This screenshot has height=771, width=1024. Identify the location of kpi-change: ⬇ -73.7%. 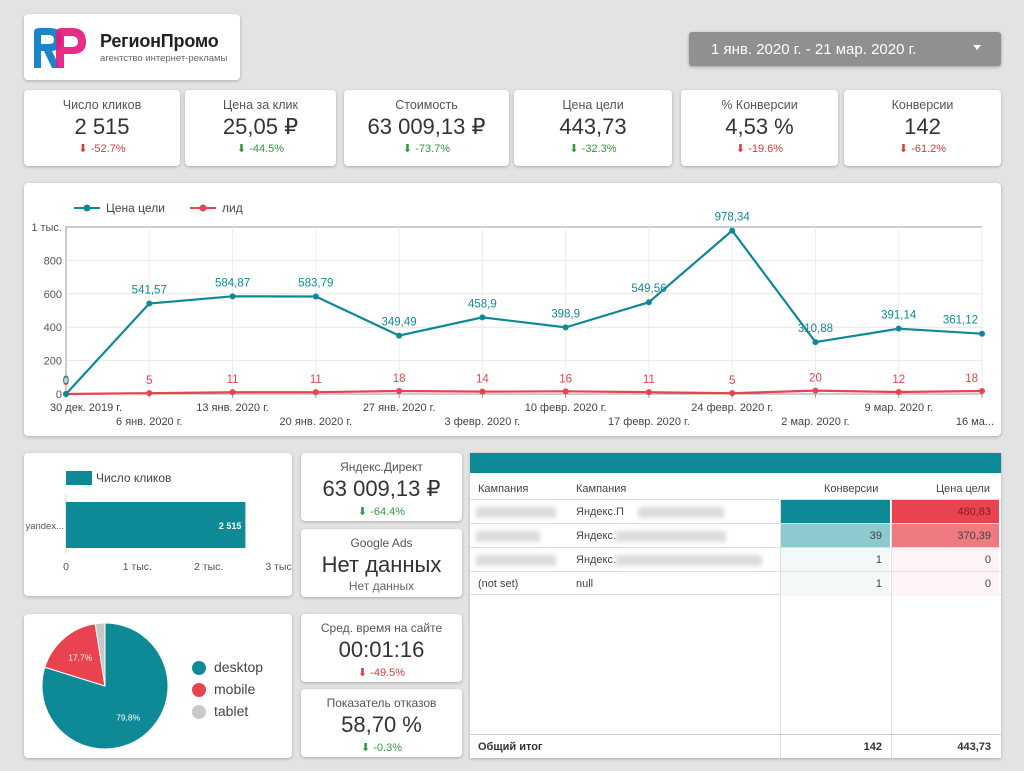
(426, 149).